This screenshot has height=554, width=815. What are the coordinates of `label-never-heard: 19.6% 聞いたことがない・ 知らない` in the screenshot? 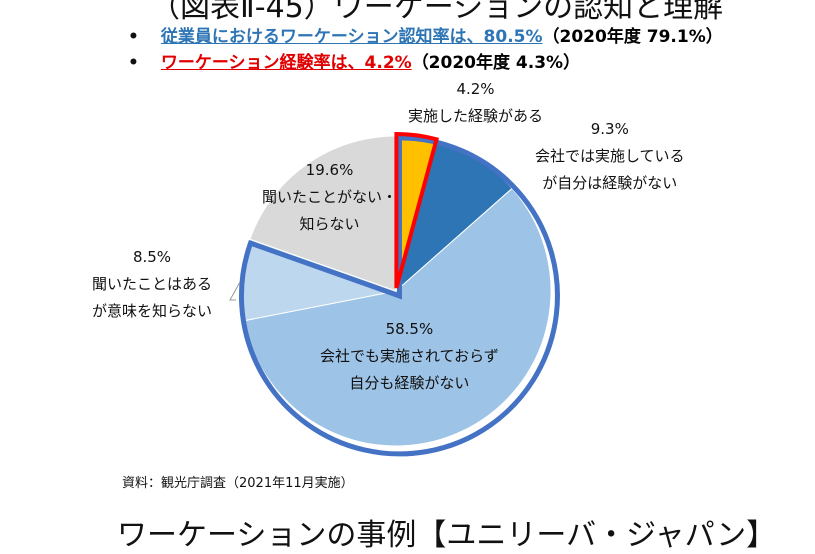 It's located at (329, 197).